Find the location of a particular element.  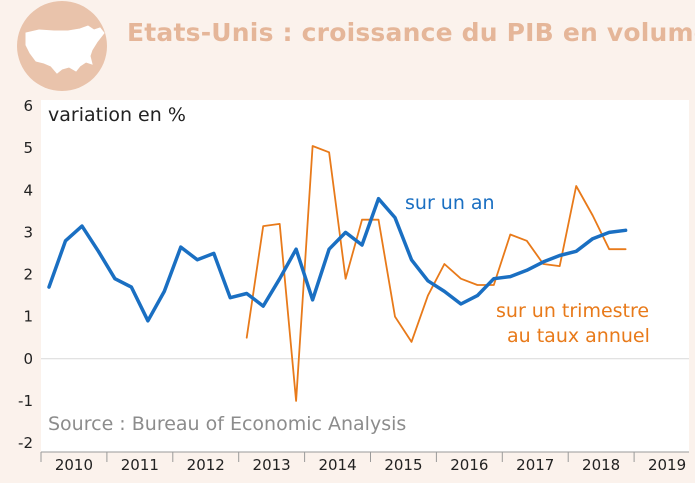

x-tick-label: 2010 is located at coordinates (74, 465).